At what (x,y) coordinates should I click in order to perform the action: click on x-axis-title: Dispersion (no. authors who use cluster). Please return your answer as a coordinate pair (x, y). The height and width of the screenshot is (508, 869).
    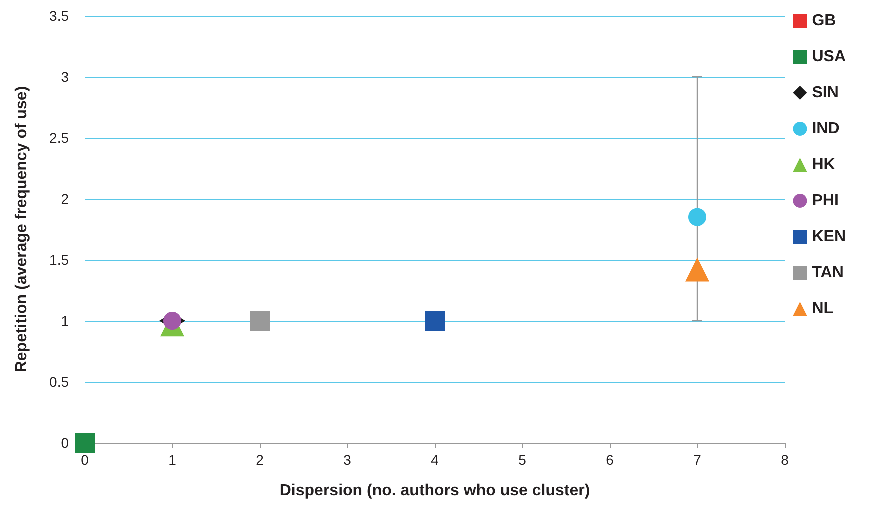
    Looking at the image, I should click on (435, 491).